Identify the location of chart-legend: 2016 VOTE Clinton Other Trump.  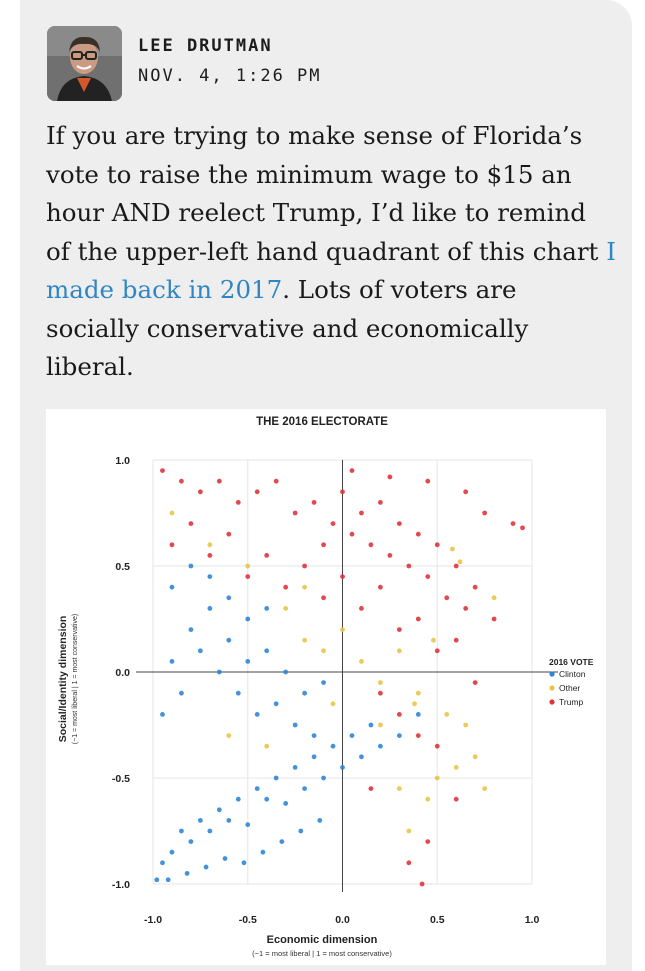
(571, 682).